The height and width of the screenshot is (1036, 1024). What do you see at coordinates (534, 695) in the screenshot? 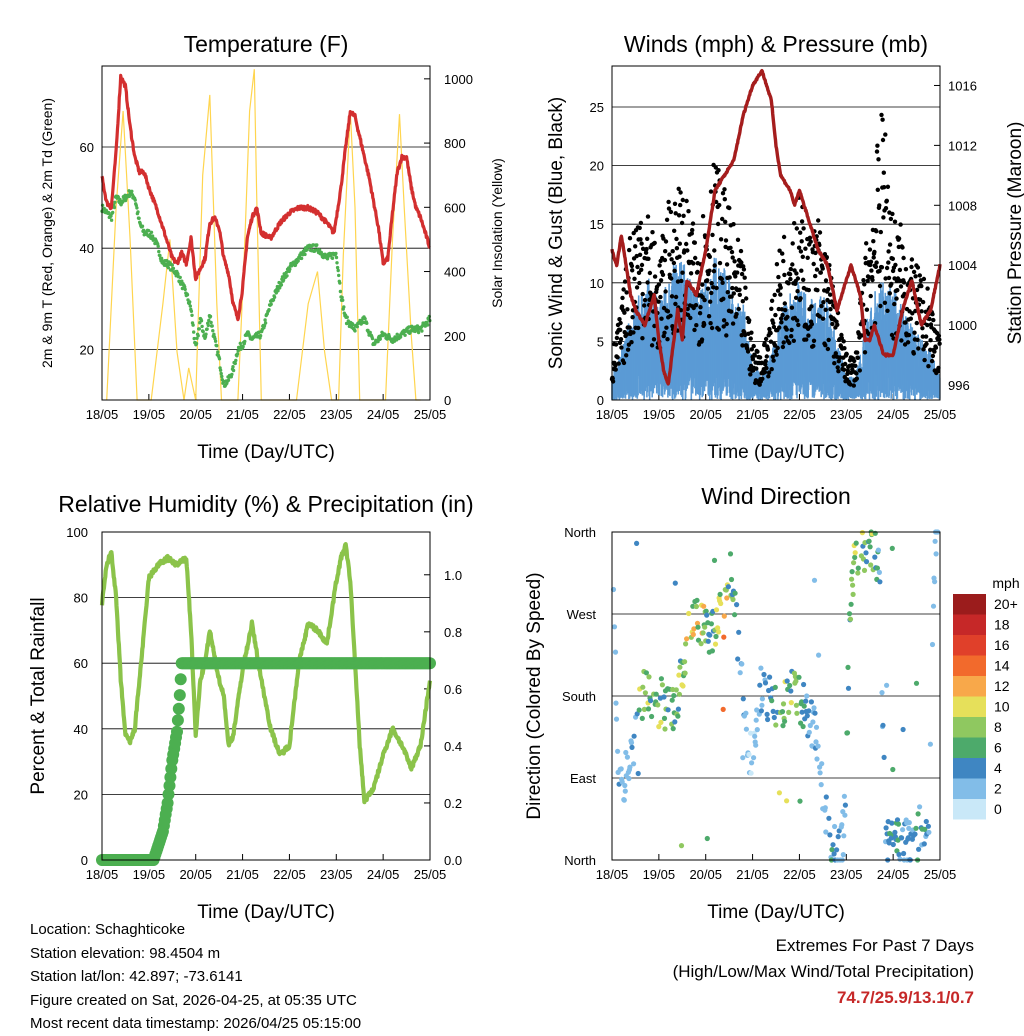
I see `y-axis-label: Direction (Colored By Speed)` at bounding box center [534, 695].